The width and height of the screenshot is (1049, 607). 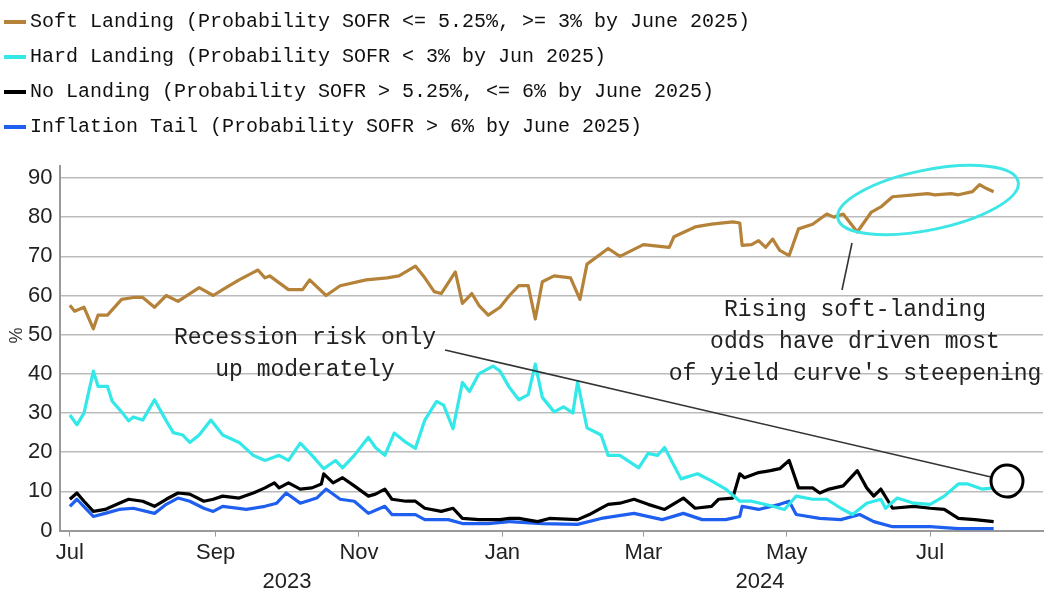 I want to click on y-tick-label: 70, so click(x=40, y=255).